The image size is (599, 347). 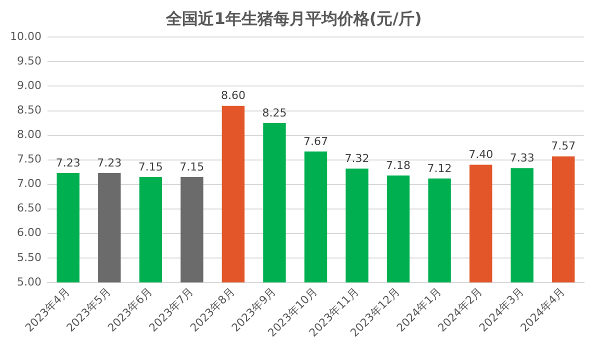 I want to click on y-tick-label: 8.50, so click(x=29, y=110).